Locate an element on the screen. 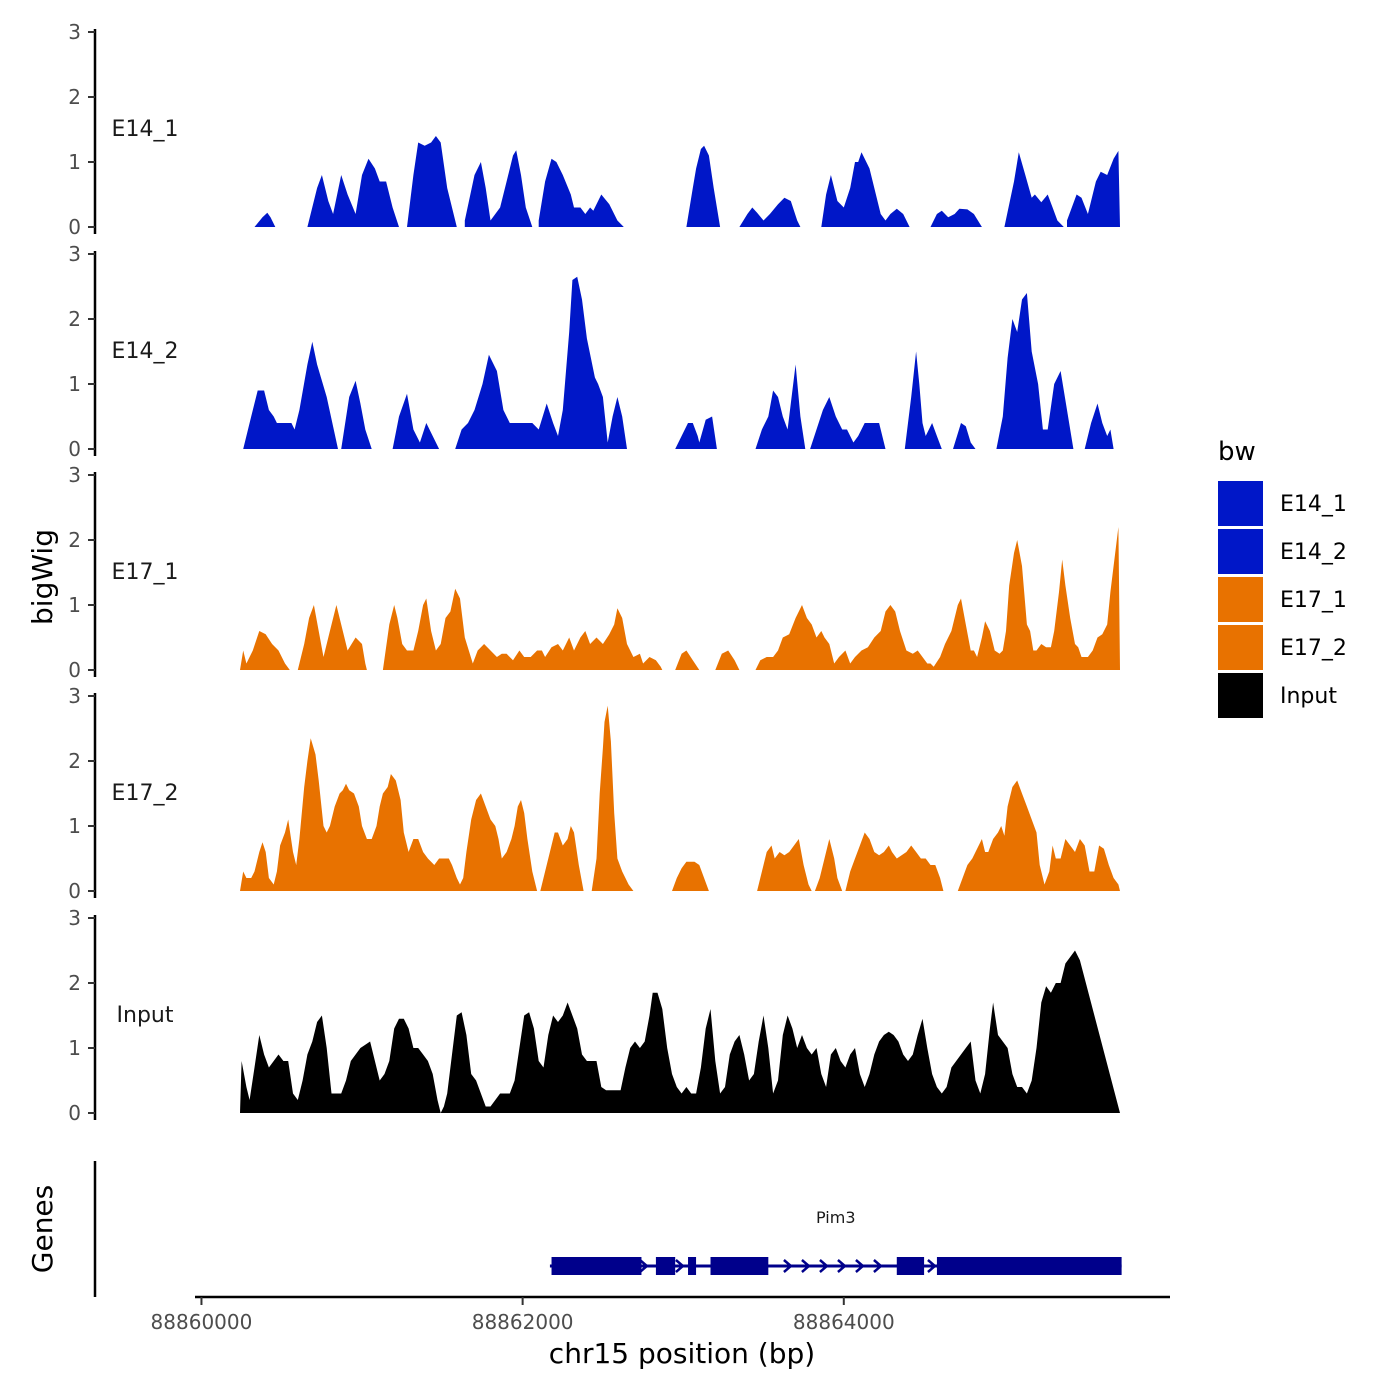  gene-Pim3: Pim3 is located at coordinates (835, 1241).